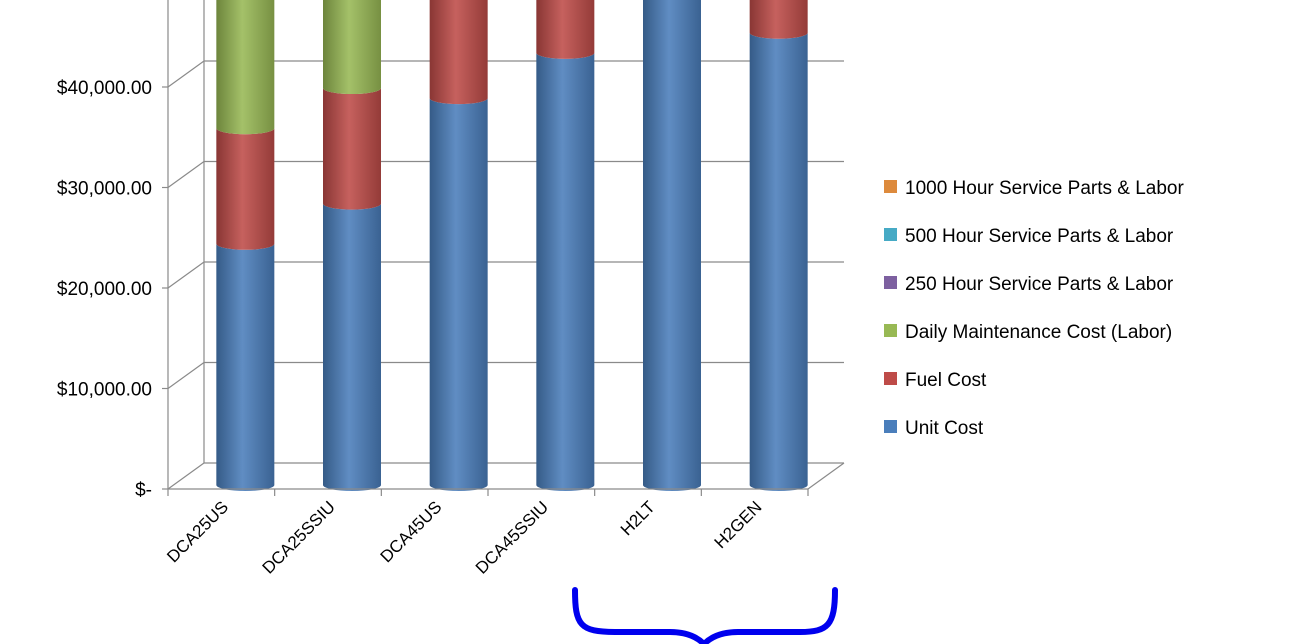 The image size is (1289, 644). What do you see at coordinates (104, 390) in the screenshot?
I see `y-tick-label: $10,000.00` at bounding box center [104, 390].